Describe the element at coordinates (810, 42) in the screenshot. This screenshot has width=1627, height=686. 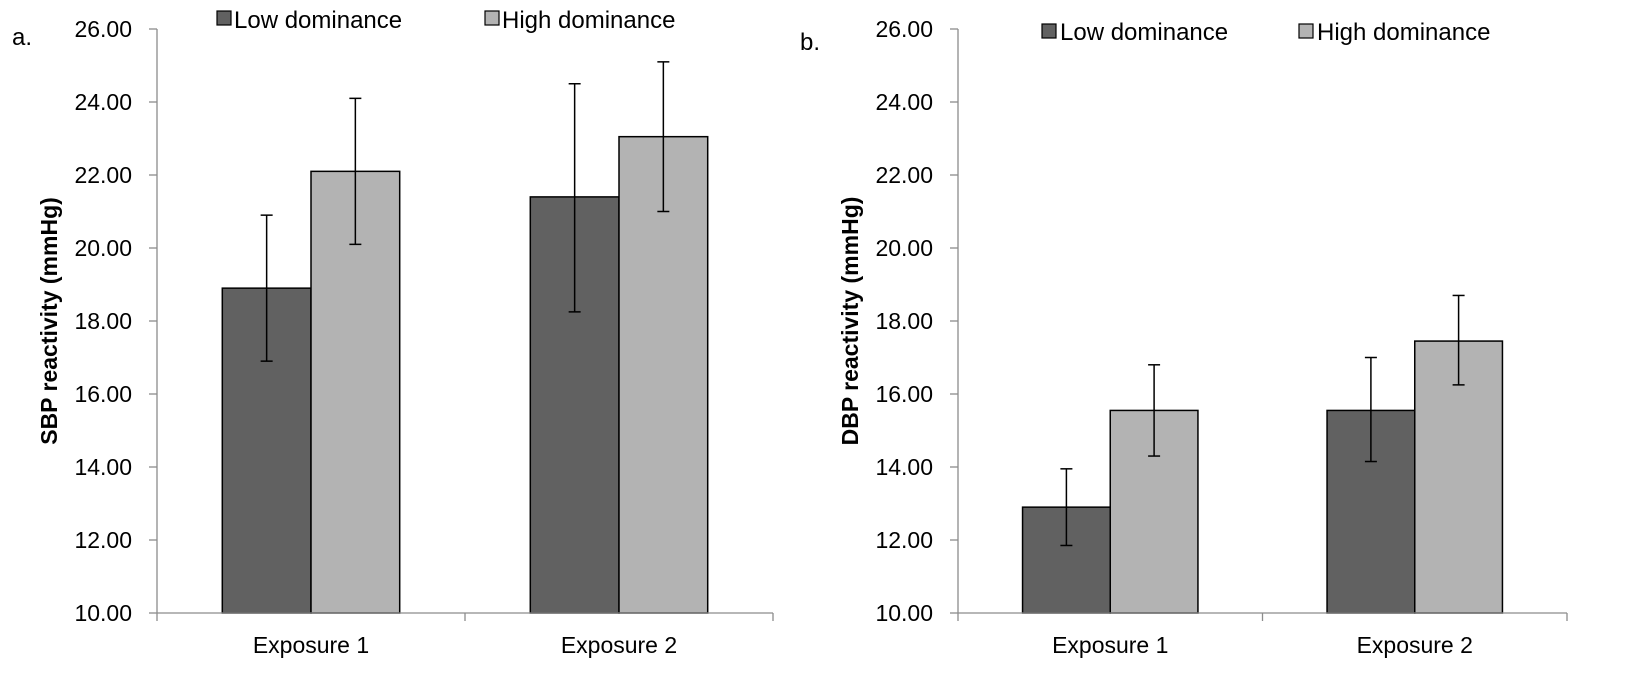
I see `panel-label: b.` at that location.